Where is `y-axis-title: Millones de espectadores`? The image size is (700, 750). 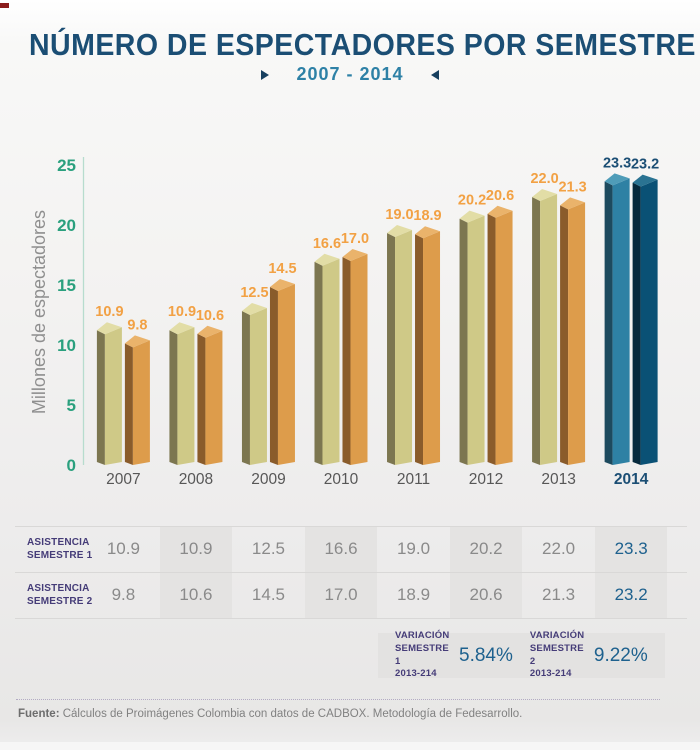
y-axis-title: Millones de espectadores is located at coordinates (39, 312).